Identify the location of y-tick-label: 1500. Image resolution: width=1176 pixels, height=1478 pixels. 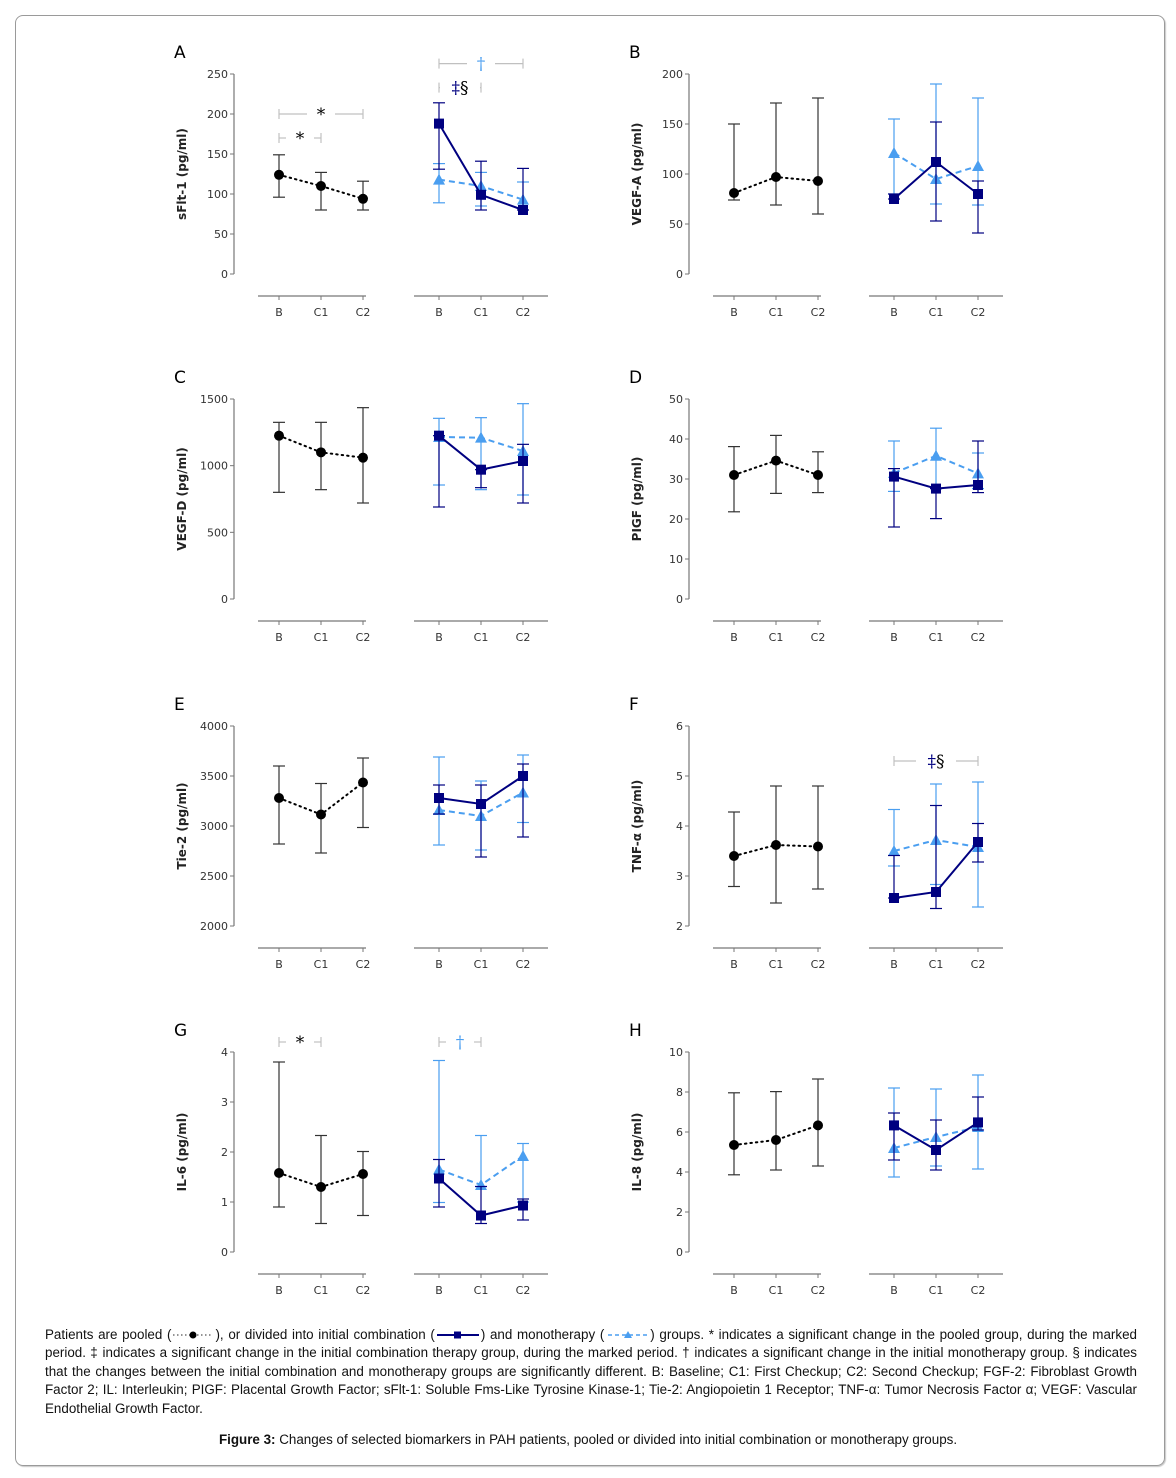
(214, 399).